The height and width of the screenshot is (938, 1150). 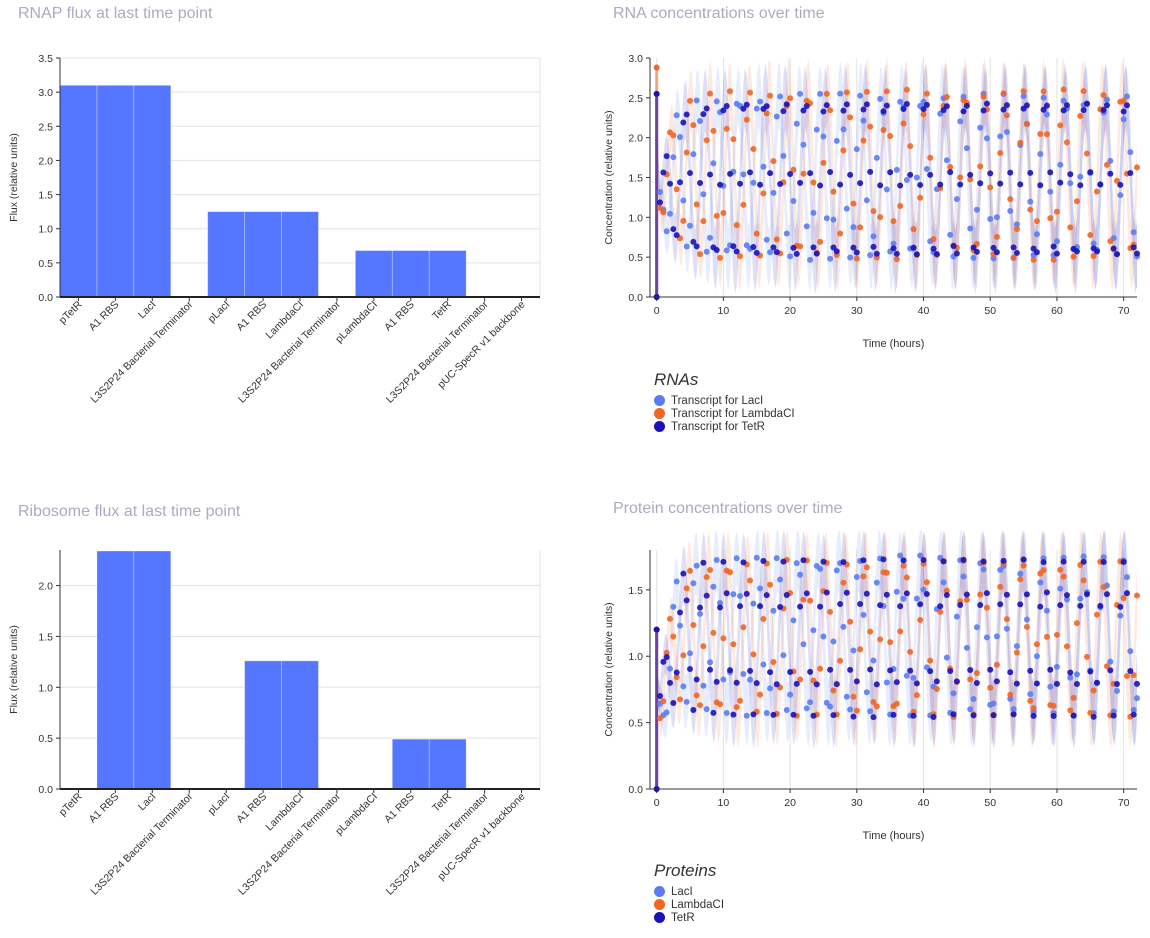 What do you see at coordinates (635, 657) in the screenshot?
I see `protein-conc-y-tick-label: 1.0` at bounding box center [635, 657].